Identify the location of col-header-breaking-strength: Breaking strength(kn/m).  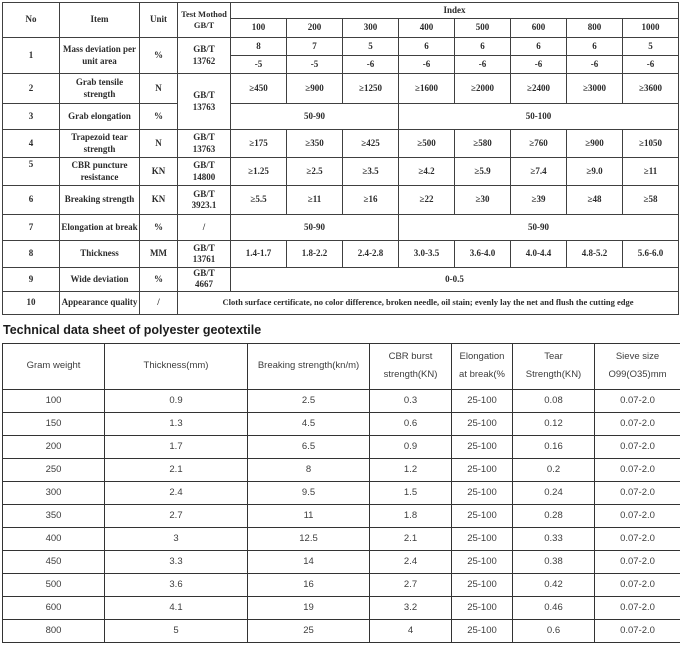
(309, 366).